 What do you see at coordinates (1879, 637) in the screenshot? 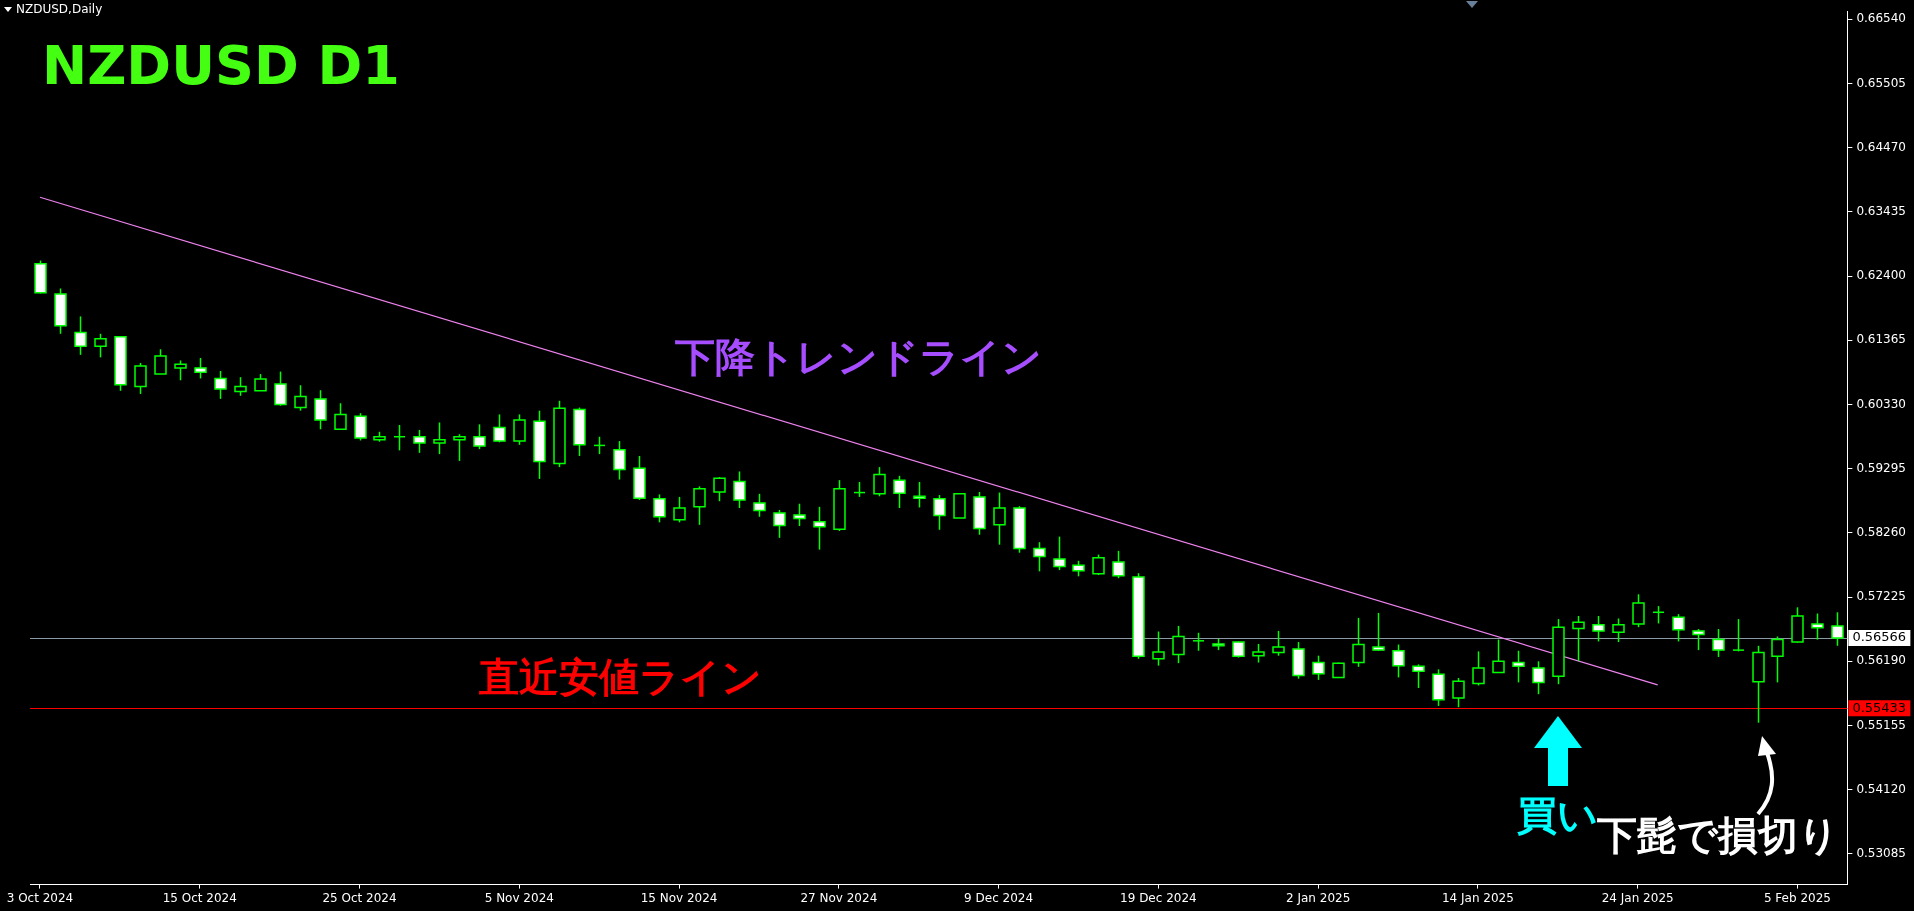
I see `text: 0.56566` at bounding box center [1879, 637].